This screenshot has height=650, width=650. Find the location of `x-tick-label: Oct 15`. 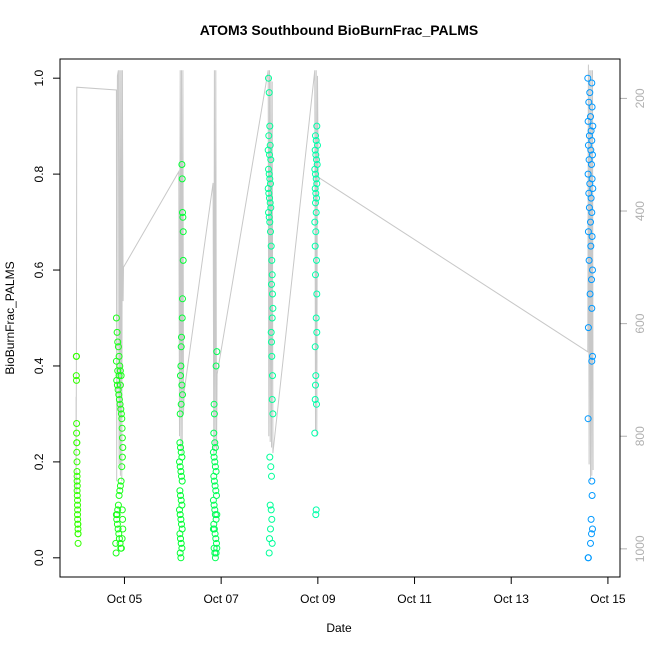

x-tick-label: Oct 15 is located at coordinates (608, 599).